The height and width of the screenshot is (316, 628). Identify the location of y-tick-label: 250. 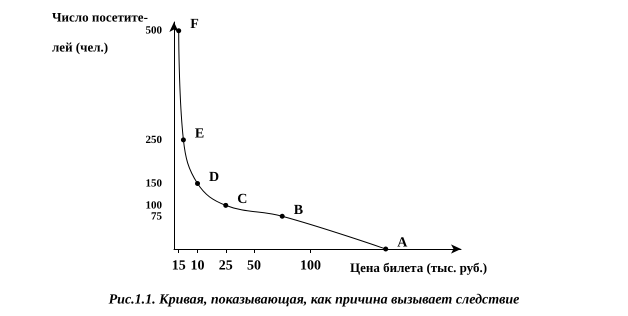
(154, 140).